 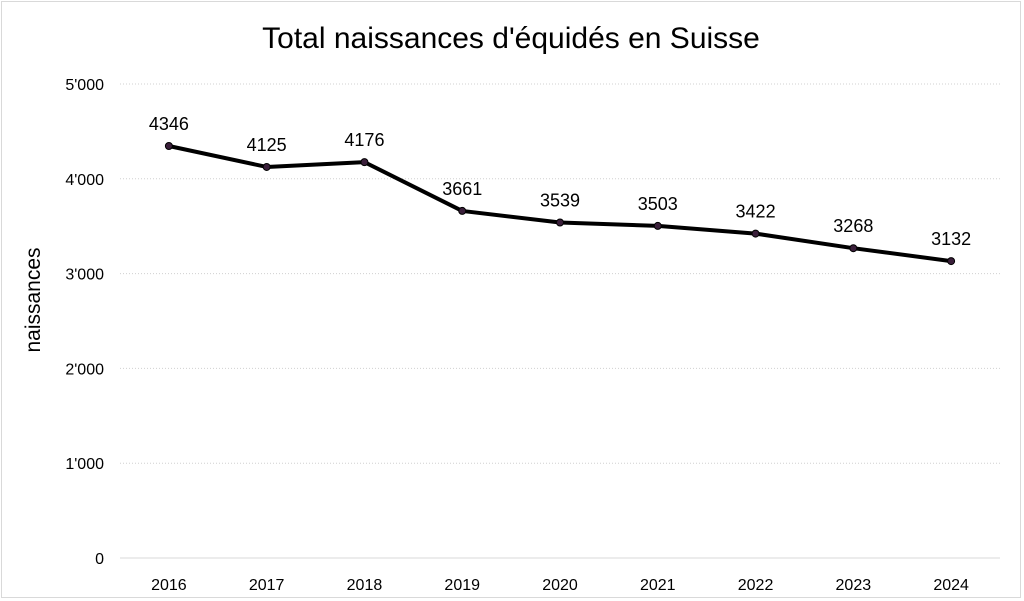 What do you see at coordinates (462, 189) in the screenshot?
I see `data-label: 3661` at bounding box center [462, 189].